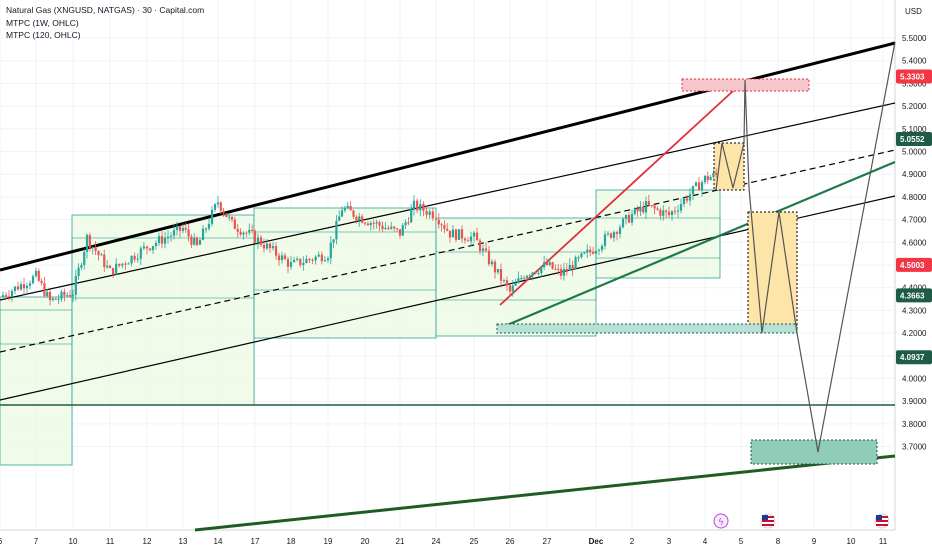 This screenshot has width=932, height=550. What do you see at coordinates (400, 541) in the screenshot?
I see `time-tick-label: 21` at bounding box center [400, 541].